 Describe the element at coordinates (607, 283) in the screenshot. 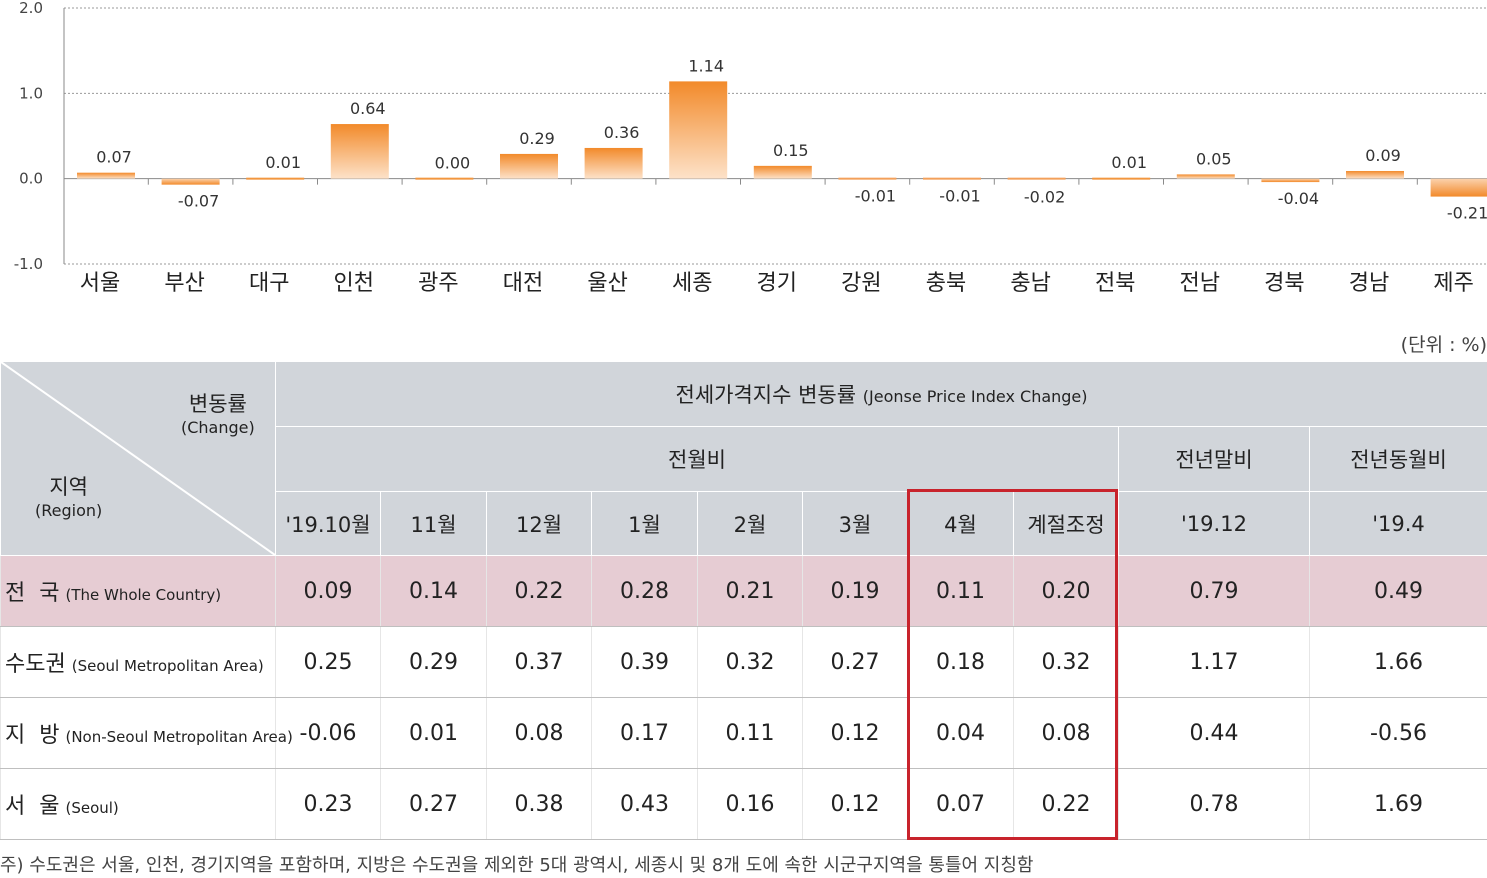

I see `category-label: 울산` at that location.